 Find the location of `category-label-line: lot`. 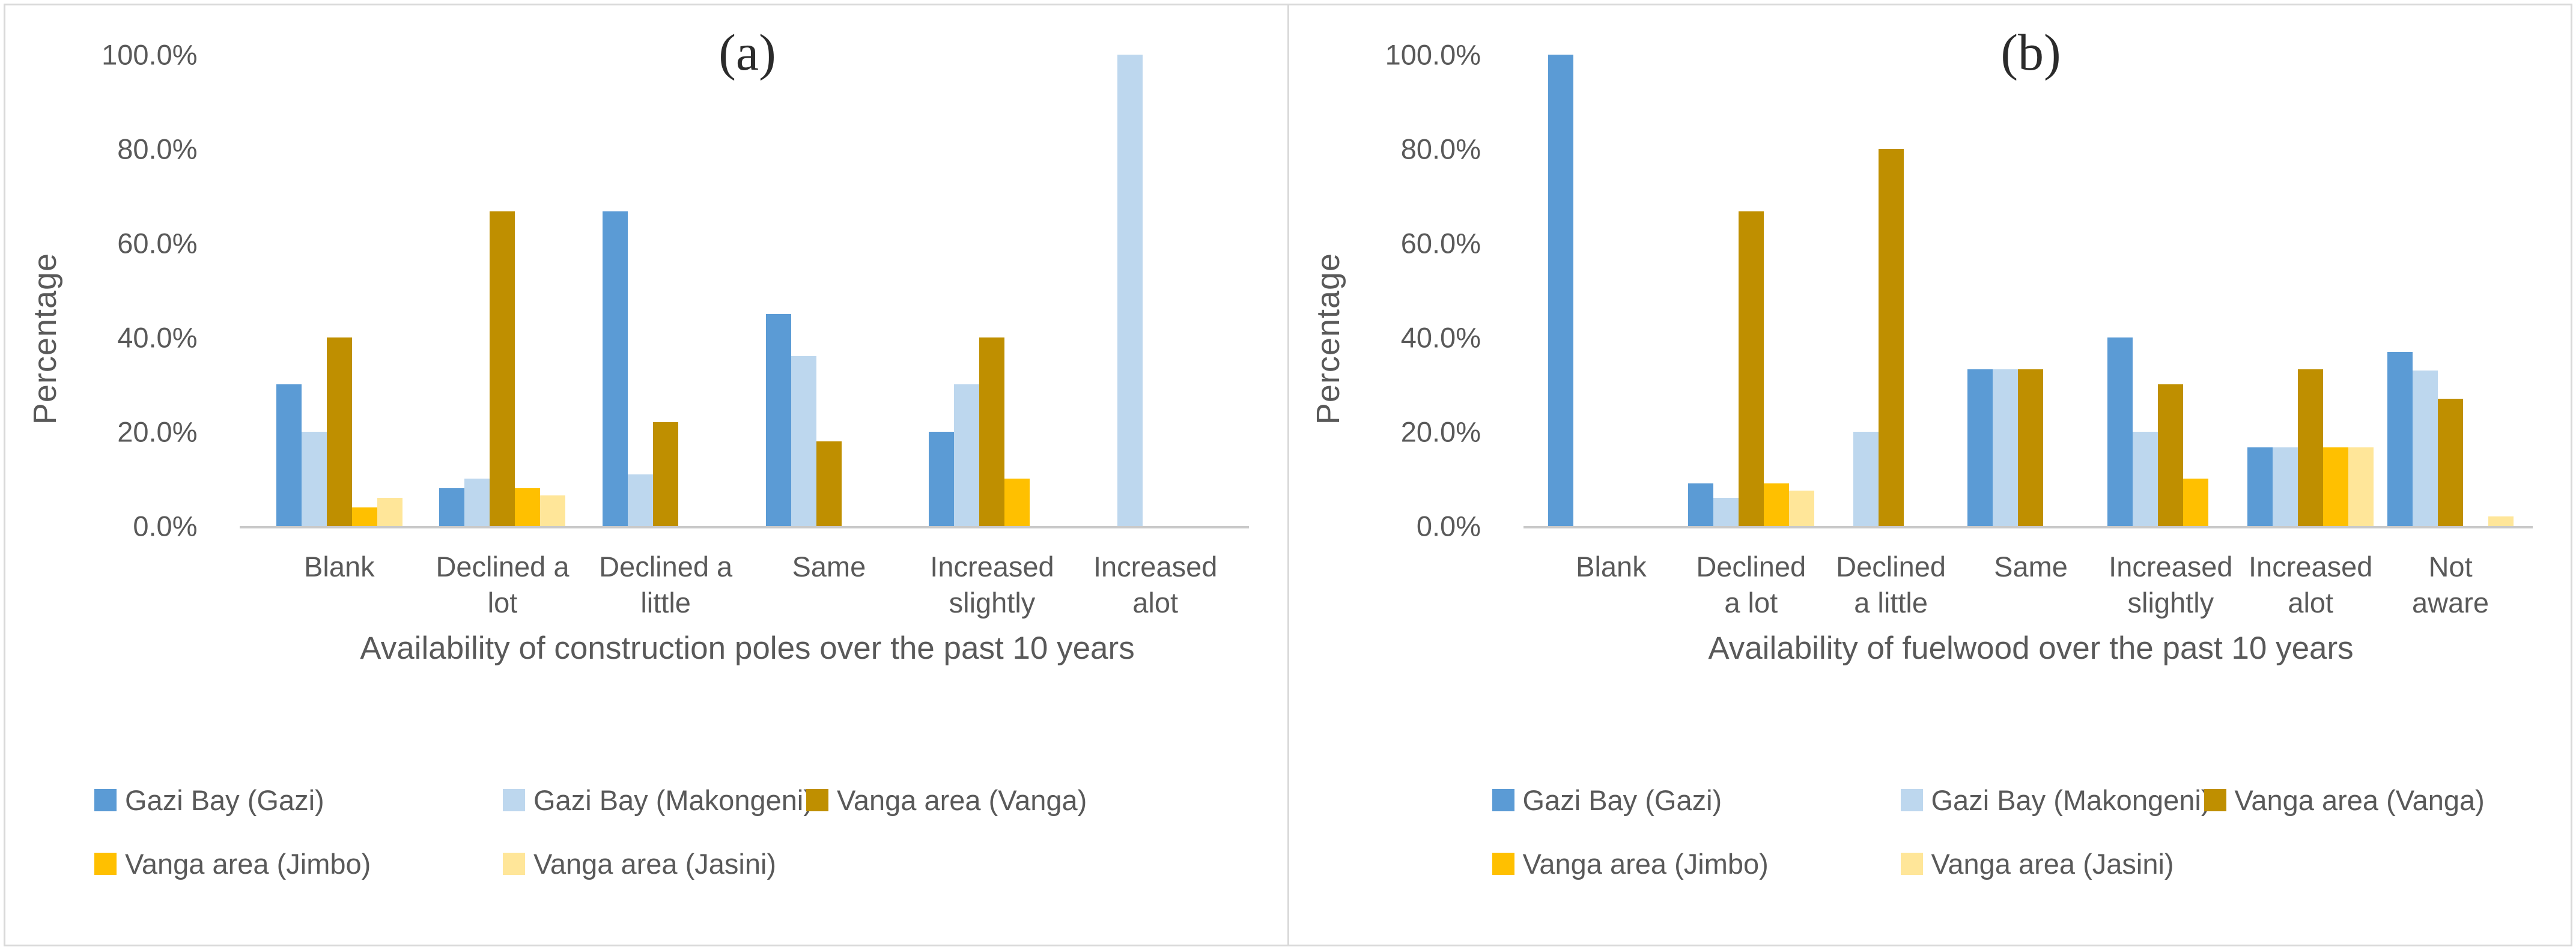

category-label-line: lot is located at coordinates (503, 603).